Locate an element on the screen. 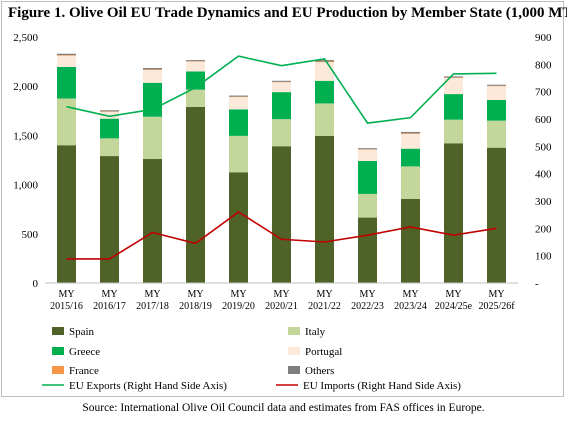 Image resolution: width=567 pixels, height=422 pixels. y-left-tick-label: 500 is located at coordinates (30, 235).